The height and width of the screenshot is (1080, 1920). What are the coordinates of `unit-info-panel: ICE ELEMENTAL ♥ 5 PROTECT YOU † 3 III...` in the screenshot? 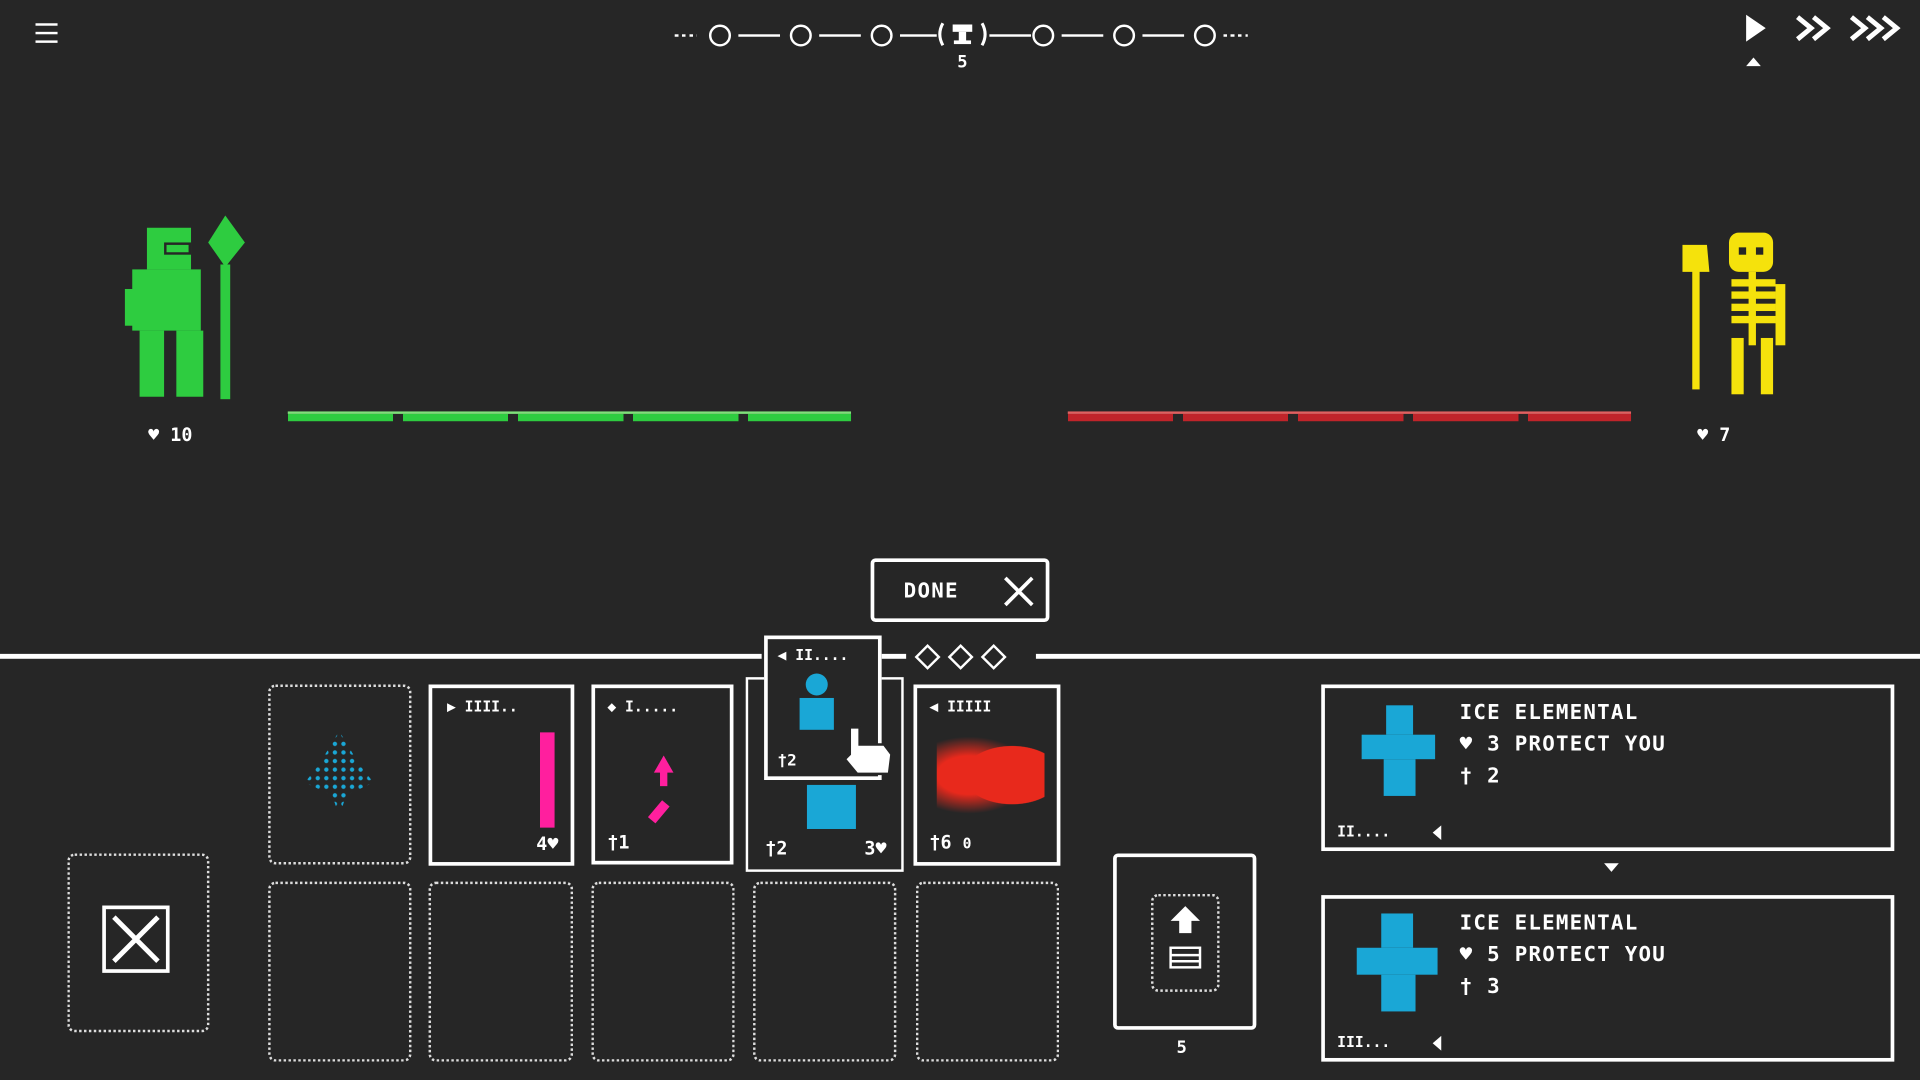 It's located at (1608, 978).